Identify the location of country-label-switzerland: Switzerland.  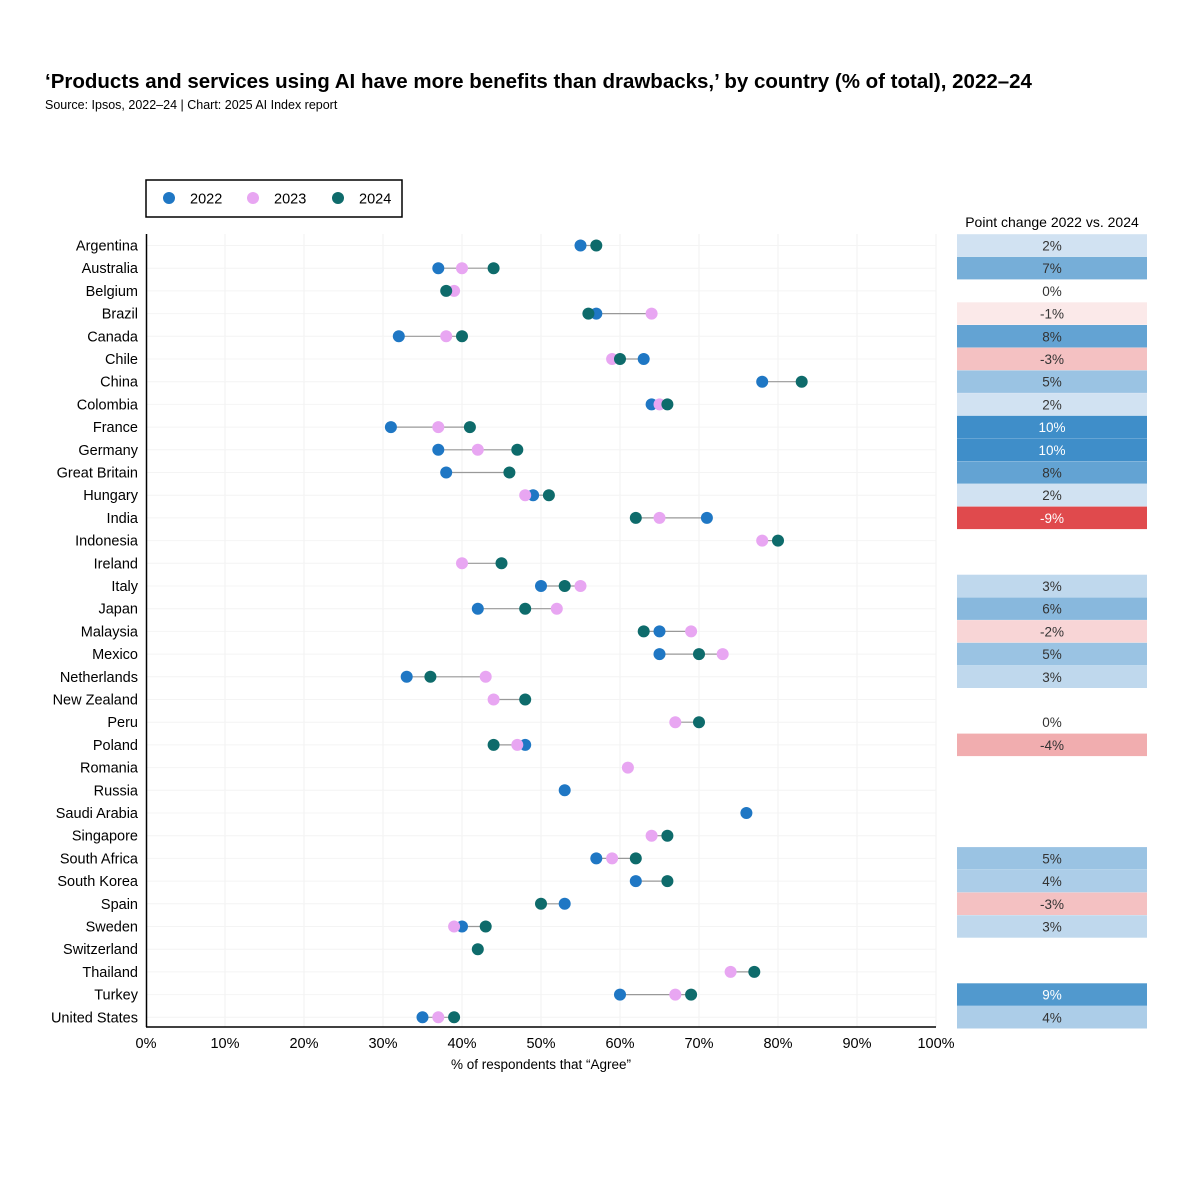
(100, 950).